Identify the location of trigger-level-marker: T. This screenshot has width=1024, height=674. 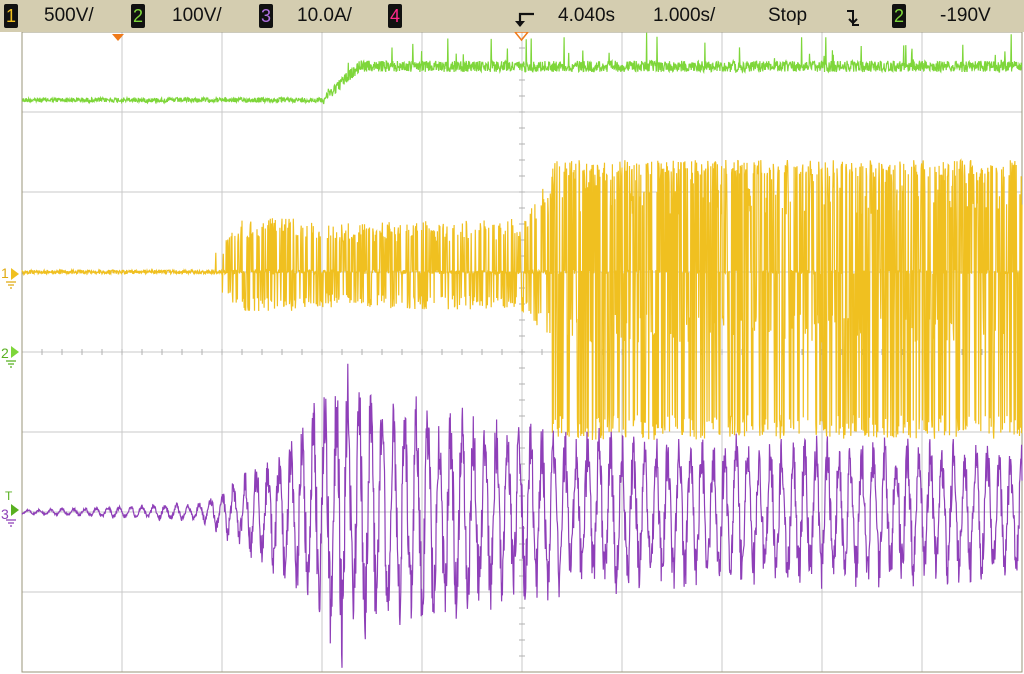
(9, 496).